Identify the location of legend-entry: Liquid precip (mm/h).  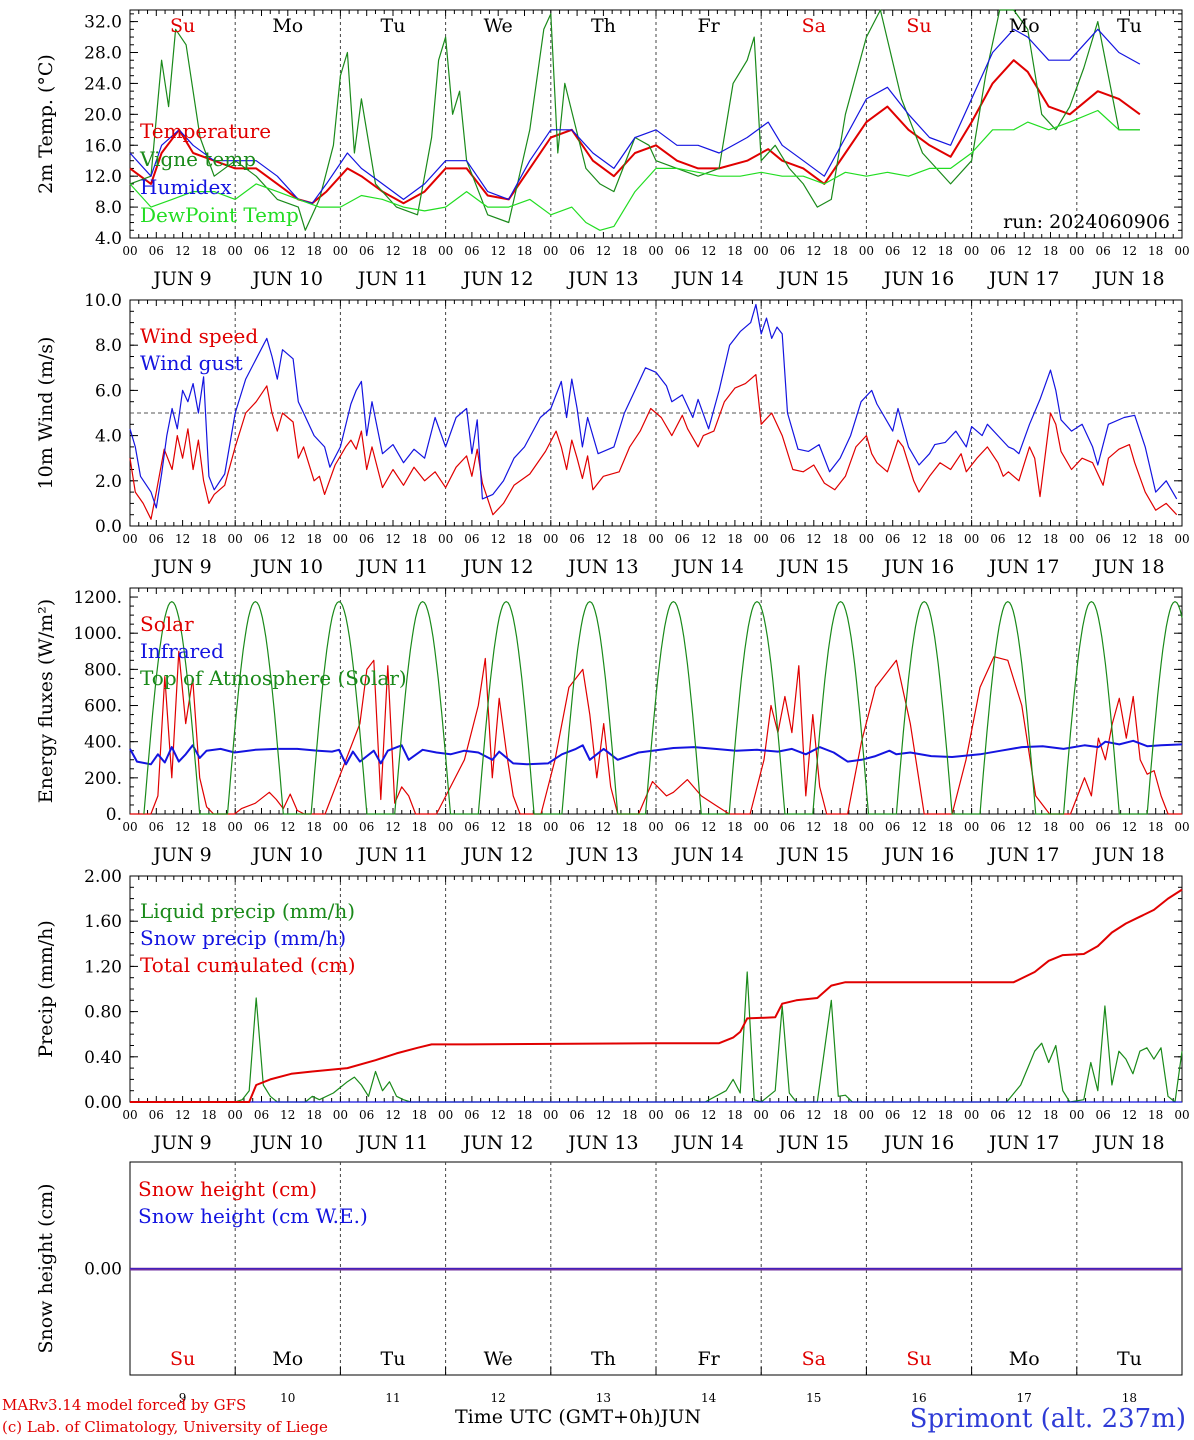
(247, 911).